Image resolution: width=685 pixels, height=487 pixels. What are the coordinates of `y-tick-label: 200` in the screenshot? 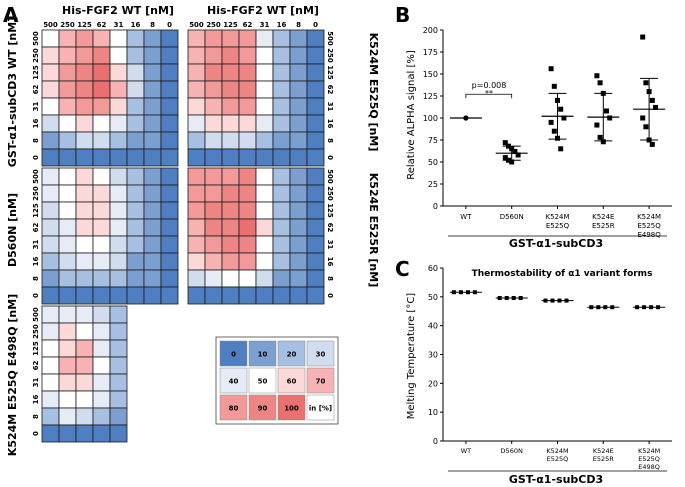 It's located at (430, 30).